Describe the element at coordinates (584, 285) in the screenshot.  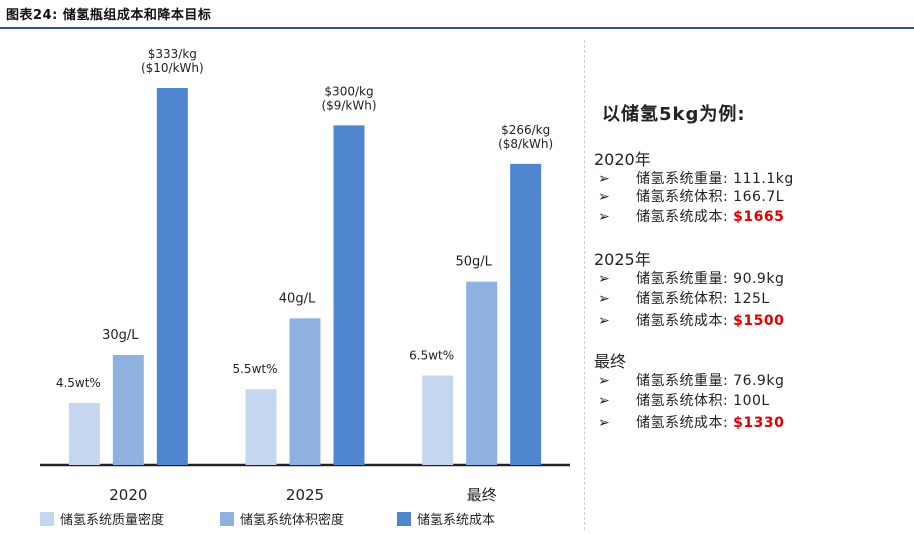
I see `panel-separator` at that location.